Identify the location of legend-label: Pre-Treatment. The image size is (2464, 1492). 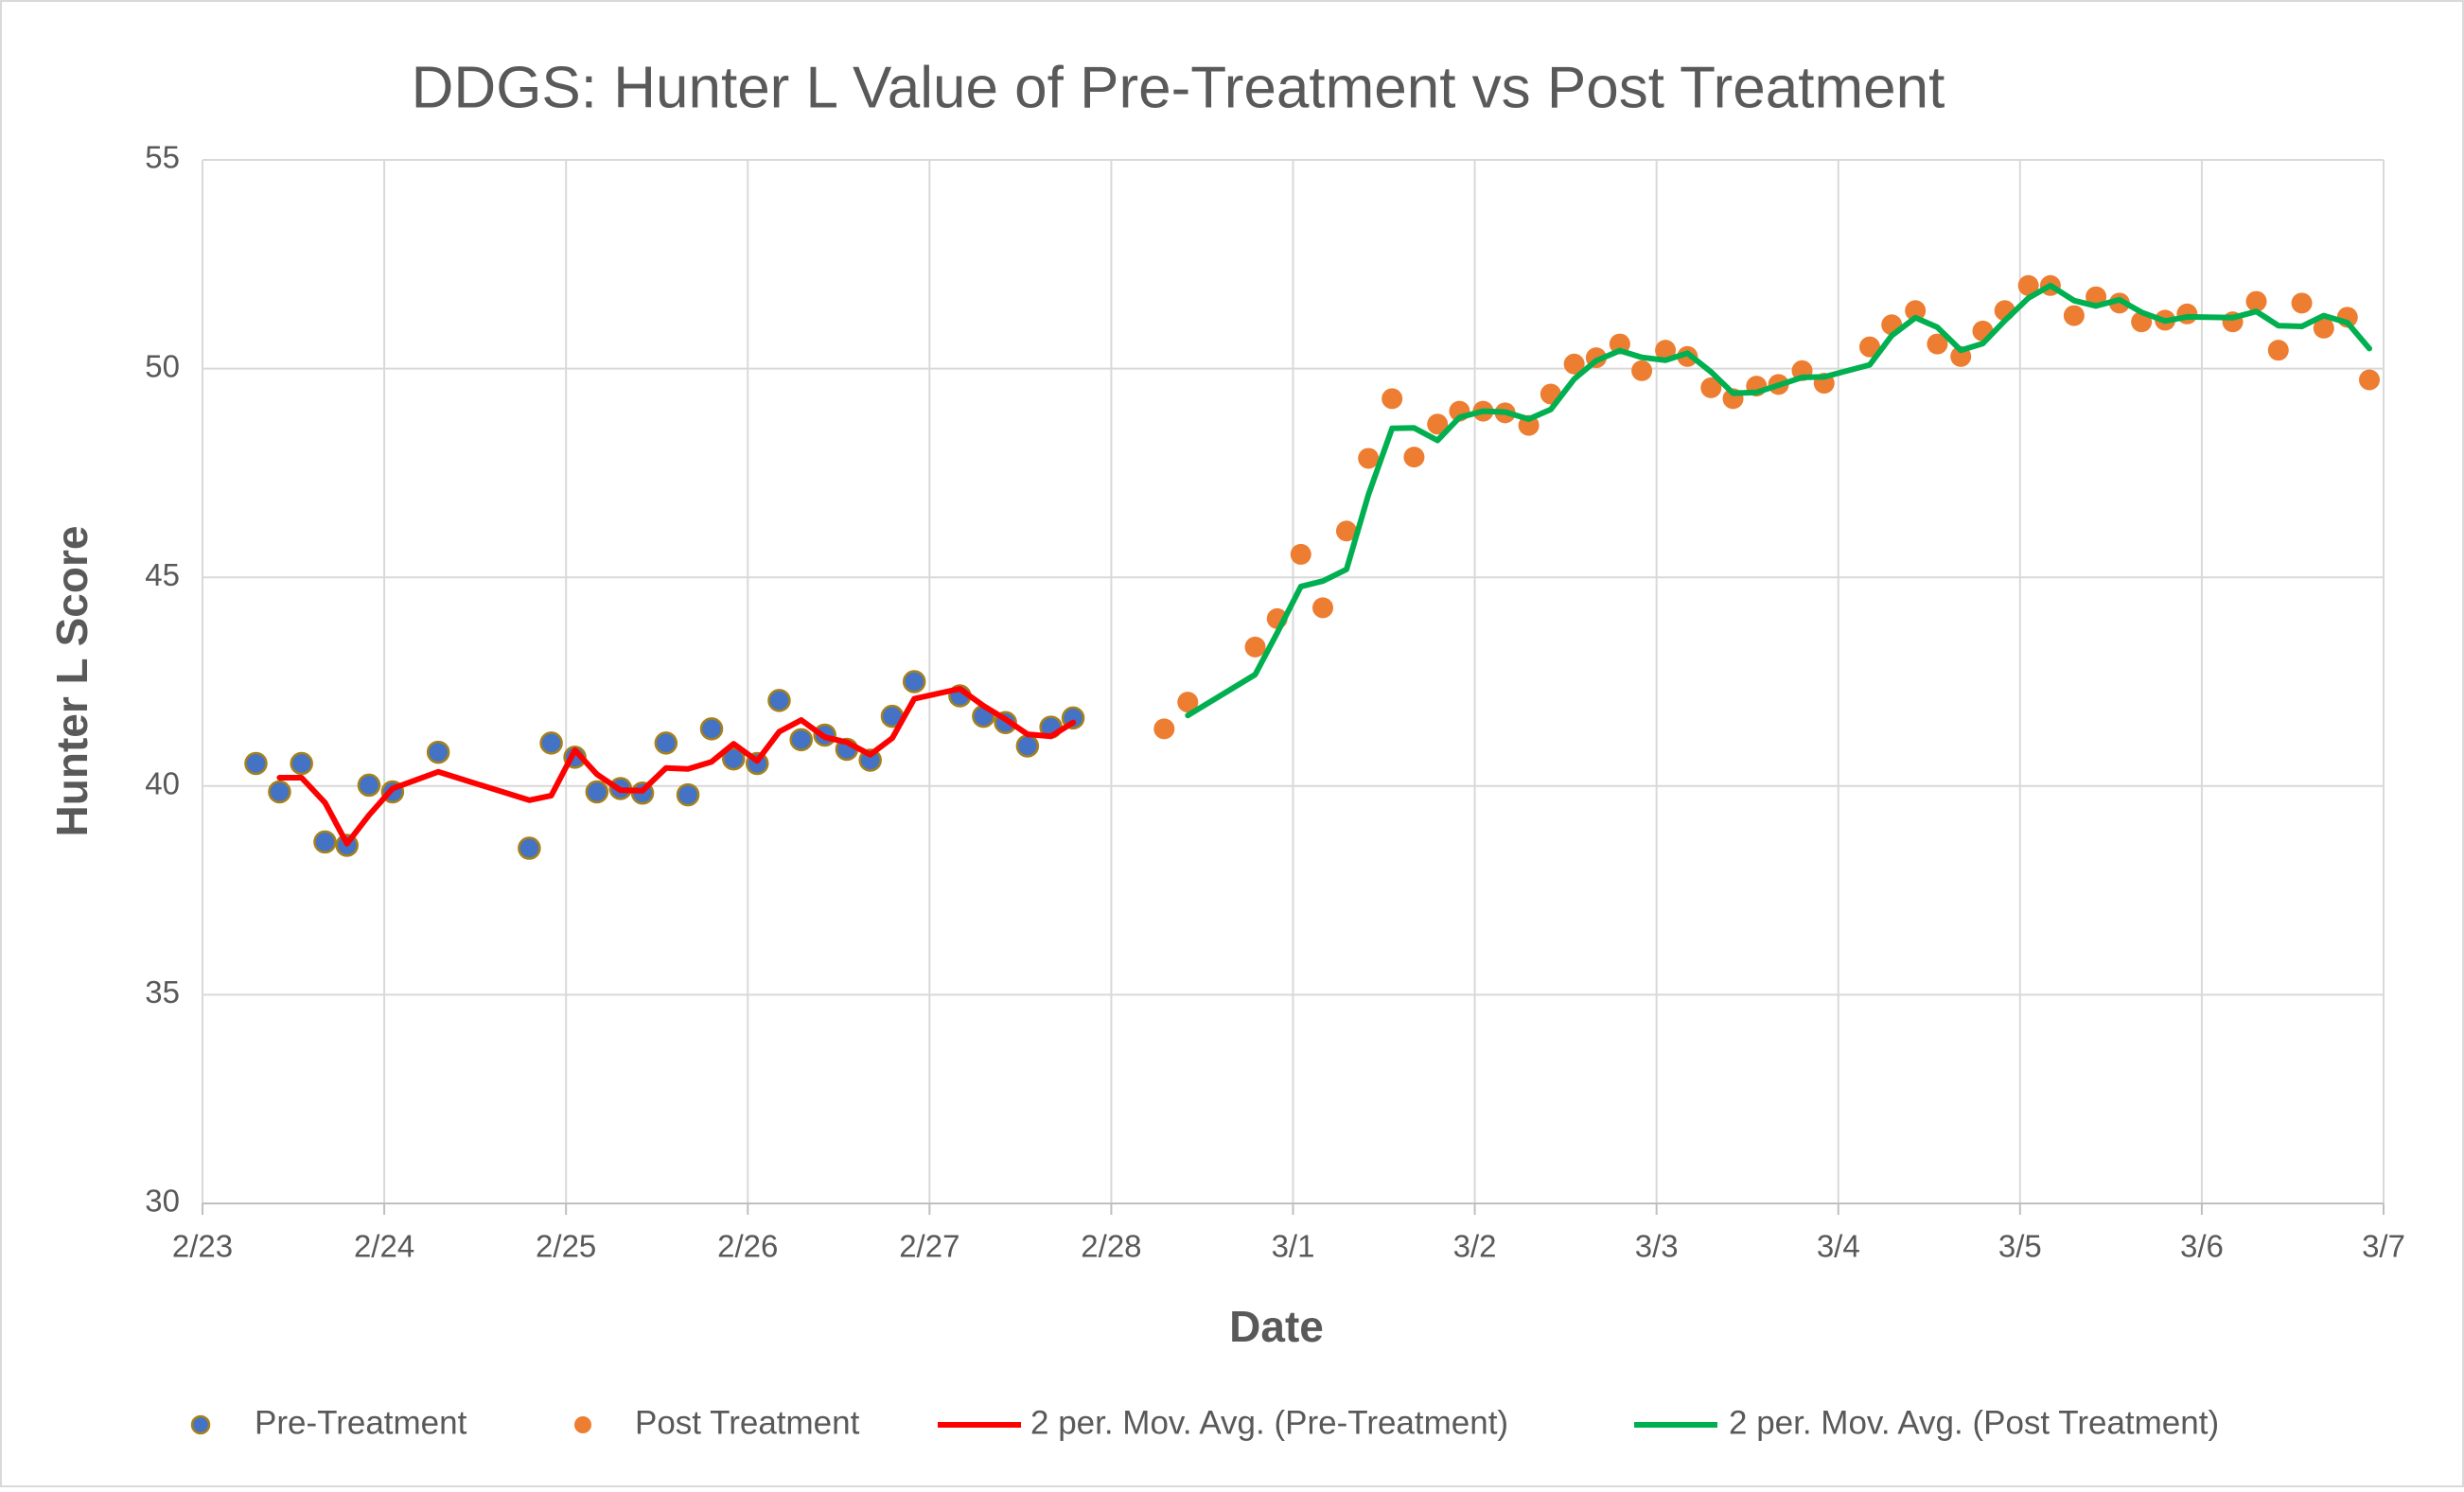
(361, 1422).